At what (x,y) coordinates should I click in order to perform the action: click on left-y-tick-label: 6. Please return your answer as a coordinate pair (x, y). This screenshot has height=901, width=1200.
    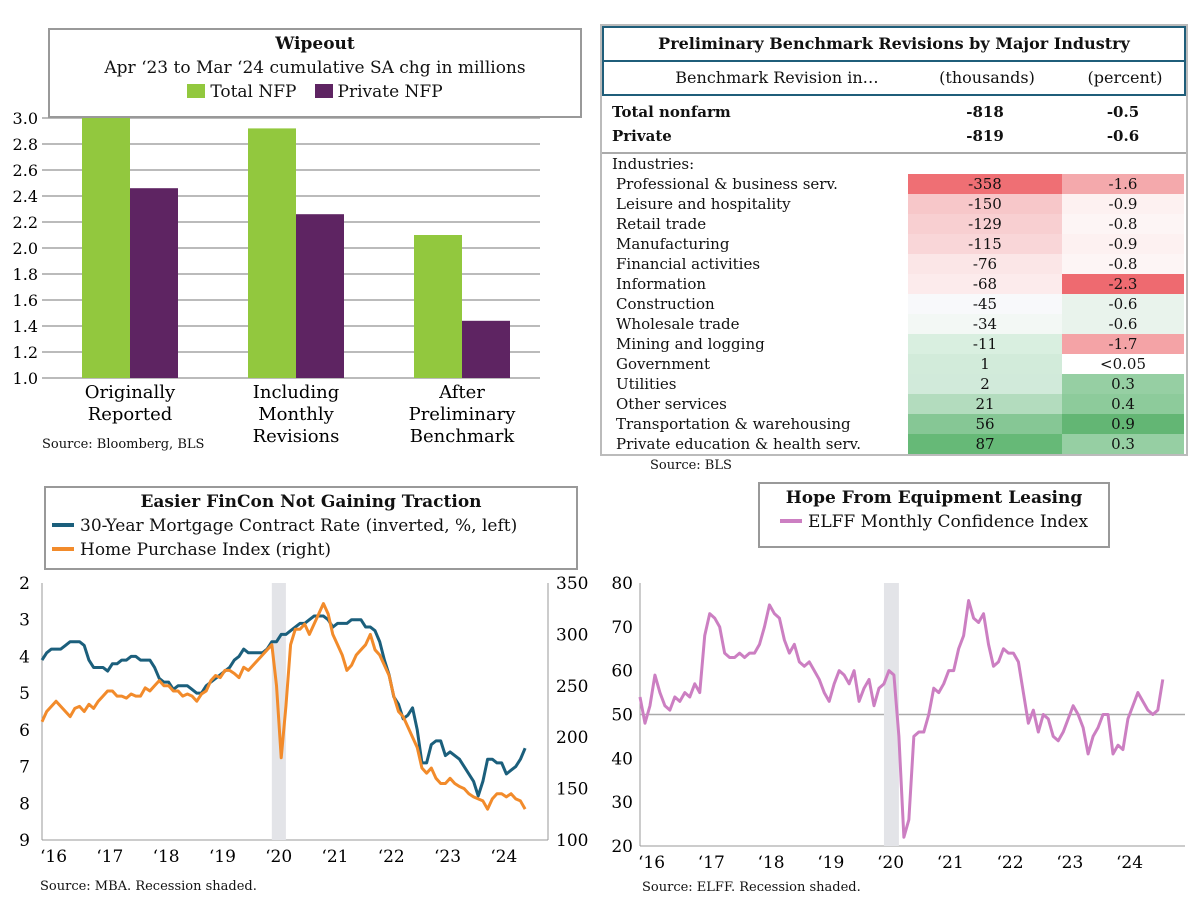
    Looking at the image, I should click on (24, 731).